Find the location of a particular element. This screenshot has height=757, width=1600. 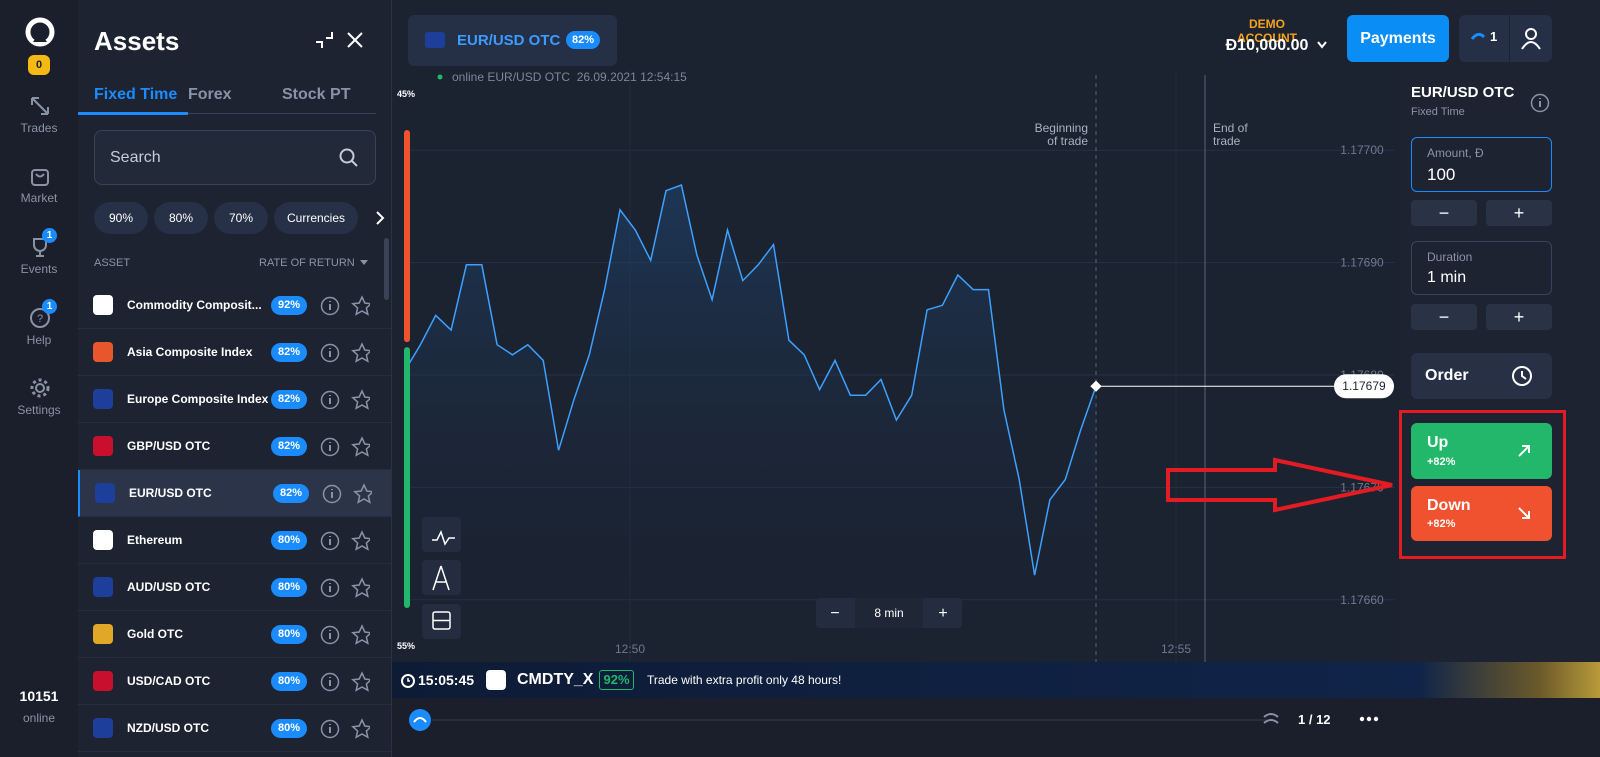

amount-input: Amount, Đ 100 is located at coordinates (1481, 164).